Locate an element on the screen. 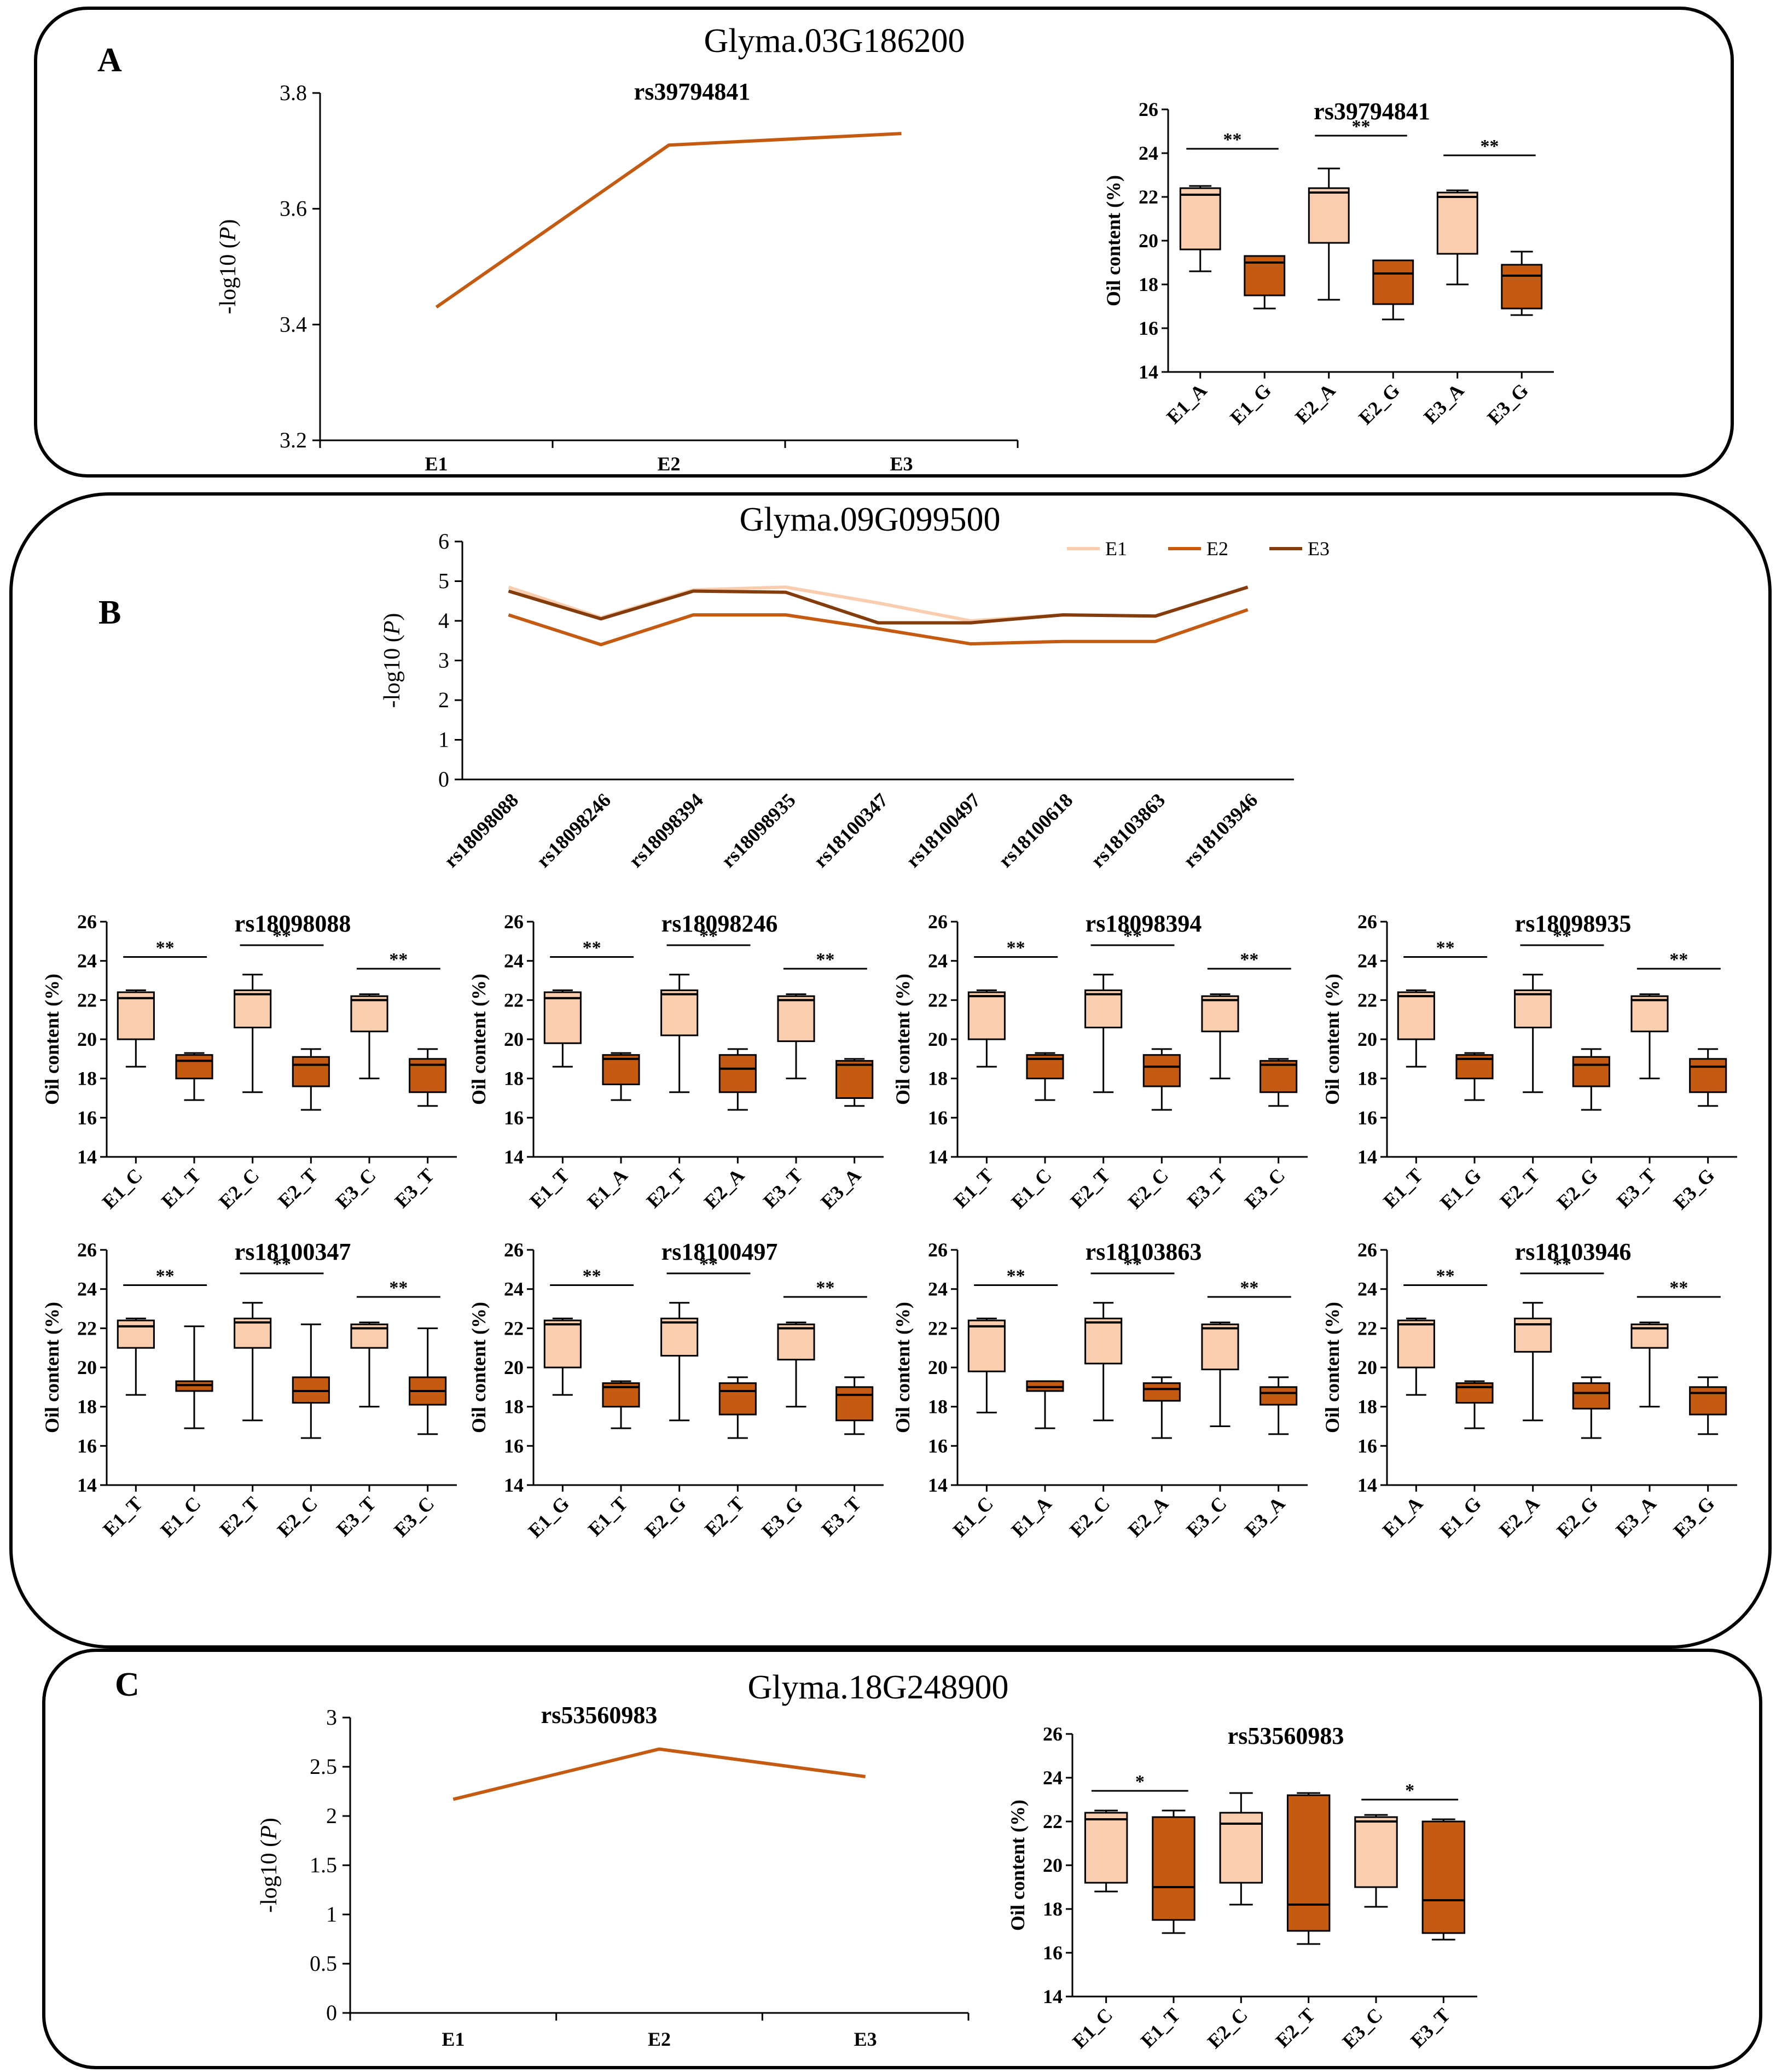  legend-label: E3 is located at coordinates (1319, 549).